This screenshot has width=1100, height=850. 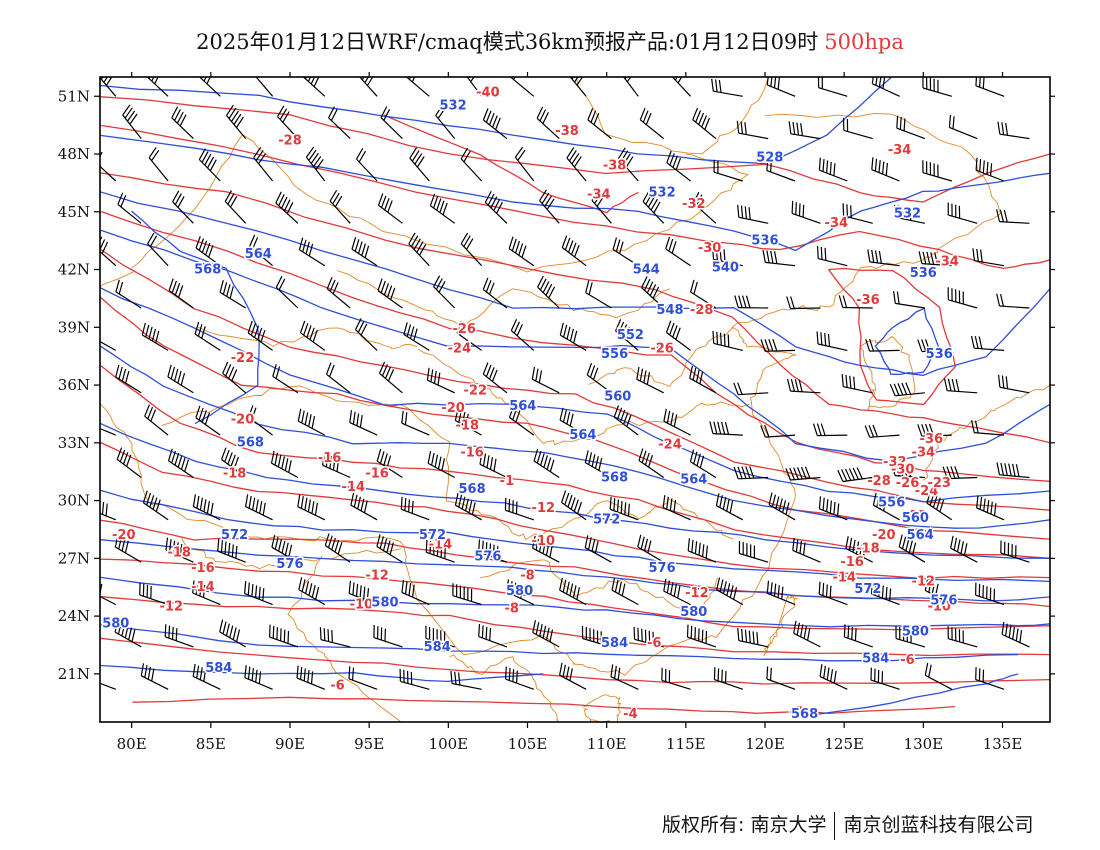 I want to click on isotherm-label: -30, so click(x=903, y=470).